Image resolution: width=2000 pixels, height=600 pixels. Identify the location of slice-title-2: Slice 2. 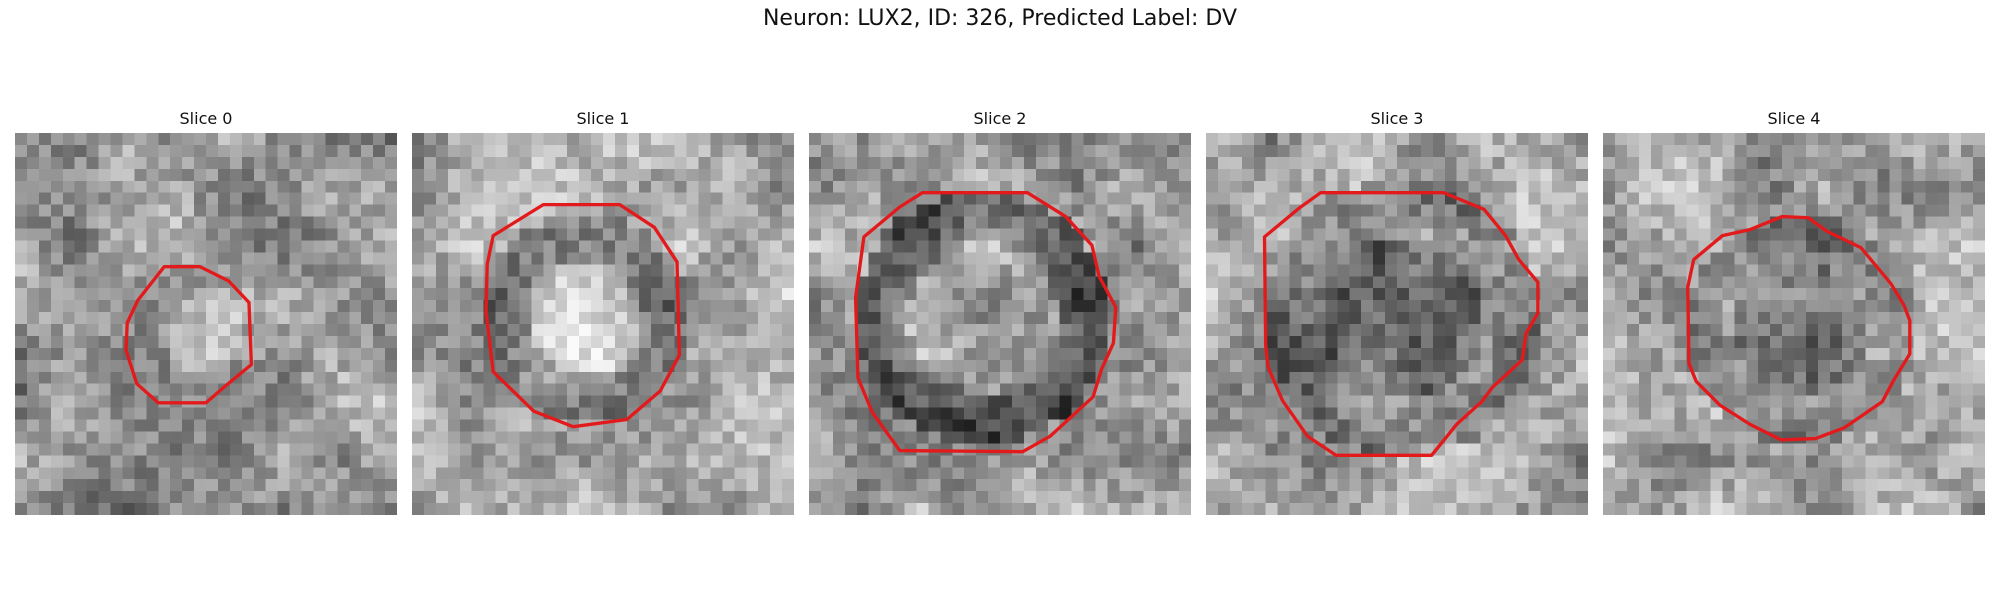
(1000, 118).